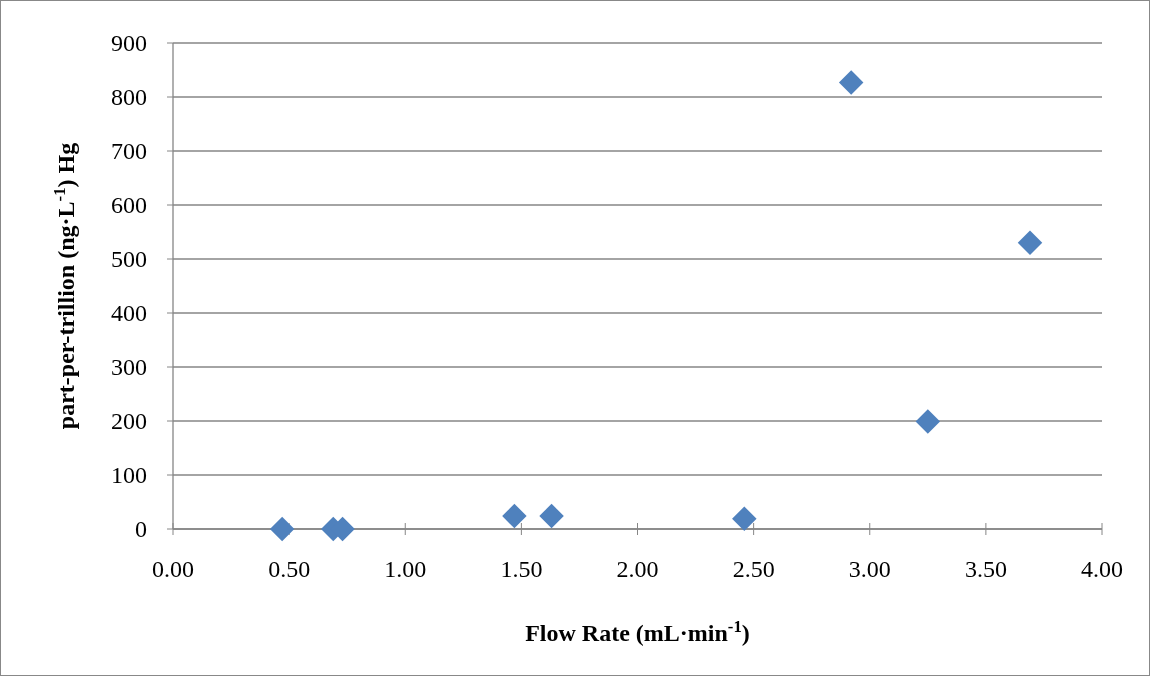 The width and height of the screenshot is (1150, 676). Describe the element at coordinates (129, 205) in the screenshot. I see `y-tick-label: 600` at that location.